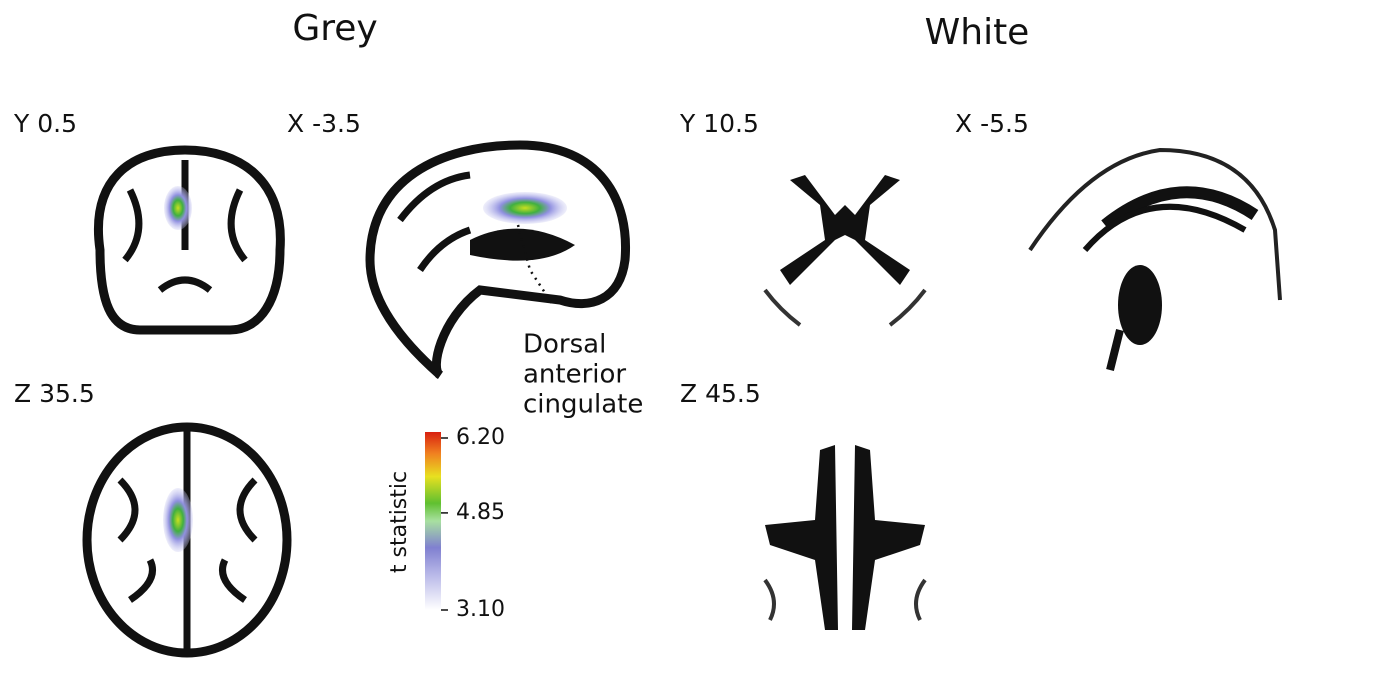 This screenshot has height=680, width=1392. I want to click on slice-label: X -5.5, so click(992, 123).